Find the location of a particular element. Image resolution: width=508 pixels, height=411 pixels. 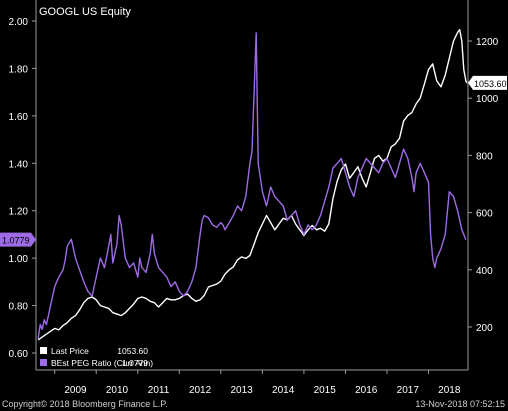

peg-ratio-value-label: 1.0779 is located at coordinates (16, 241).